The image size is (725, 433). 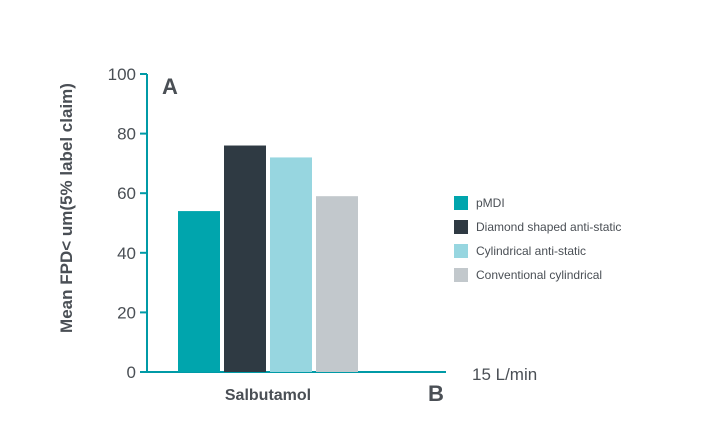 What do you see at coordinates (531, 251) in the screenshot?
I see `legend-label: Cylindrical anti-static` at bounding box center [531, 251].